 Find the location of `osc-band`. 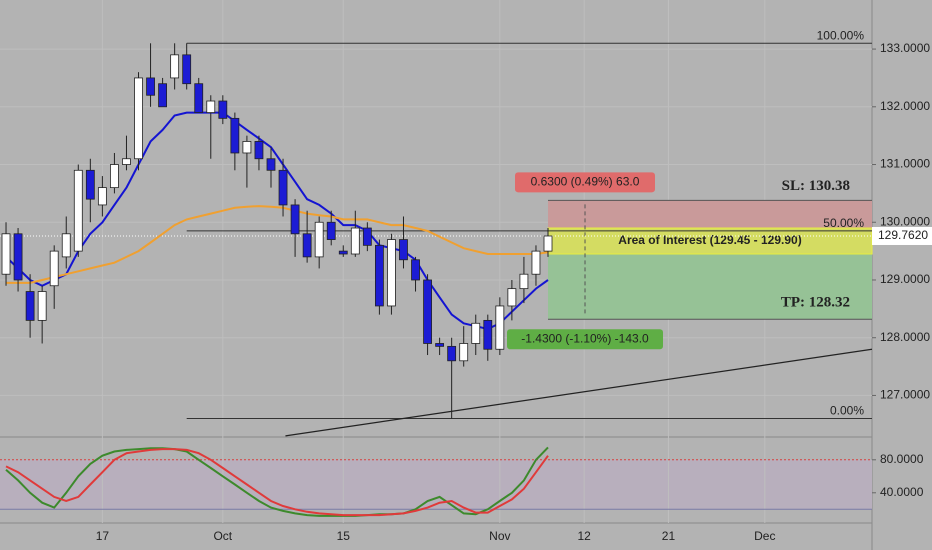

osc-band is located at coordinates (436, 484).